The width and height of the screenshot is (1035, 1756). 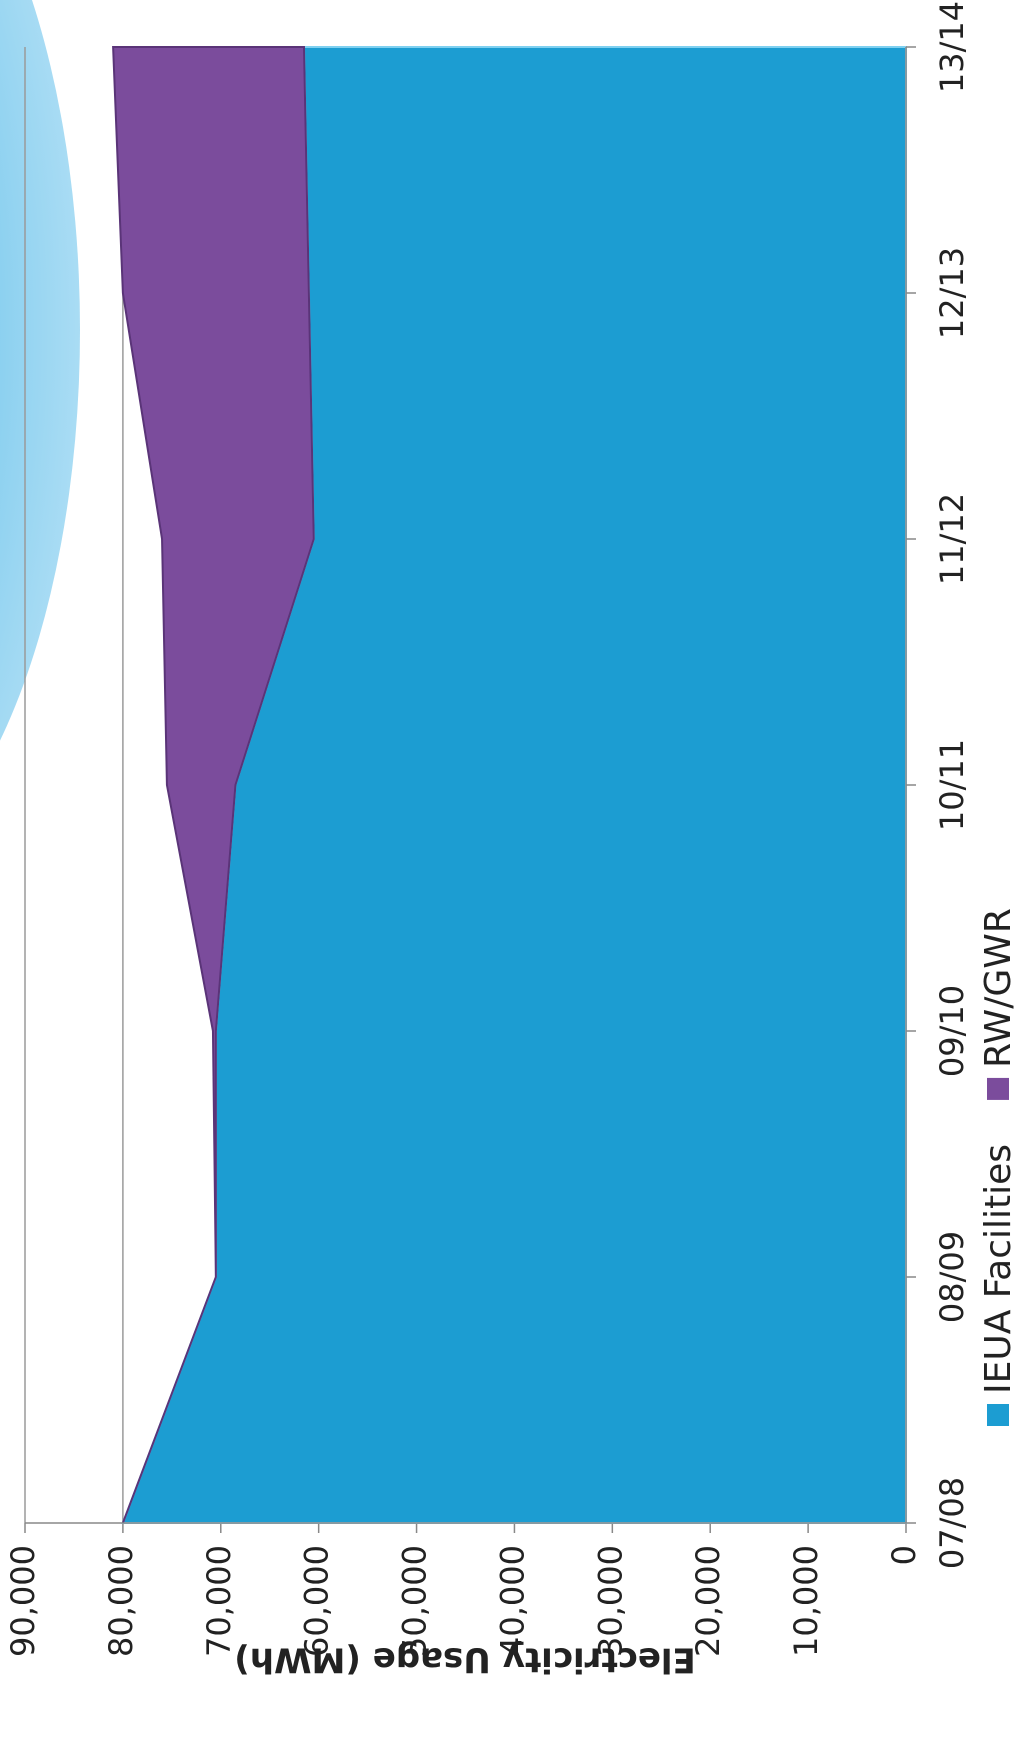 I want to click on y-tick-label: 0, so click(x=904, y=1555).